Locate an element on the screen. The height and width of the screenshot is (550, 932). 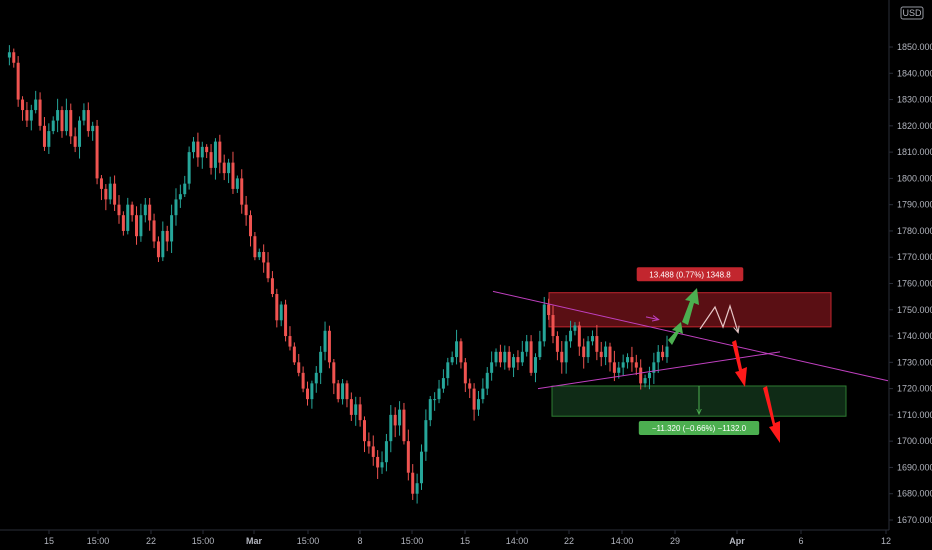
projection-arrows is located at coordinates (724, 365).